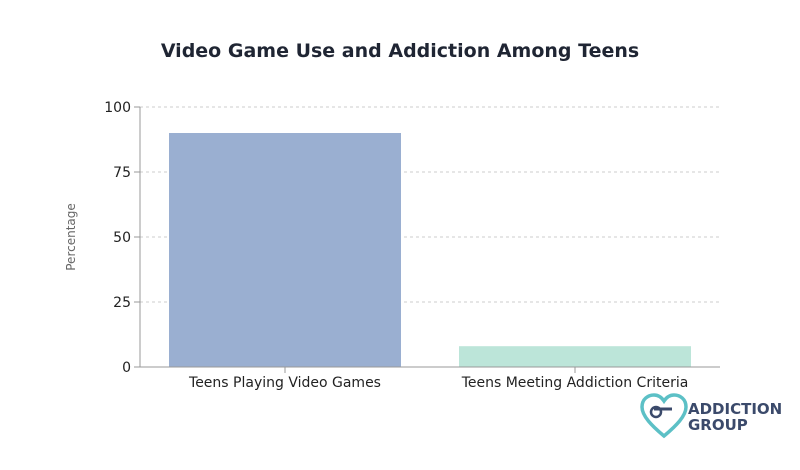 The height and width of the screenshot is (470, 800). Describe the element at coordinates (575, 383) in the screenshot. I see `x-tick-label: Teens Meeting Addiction Criteria` at that location.